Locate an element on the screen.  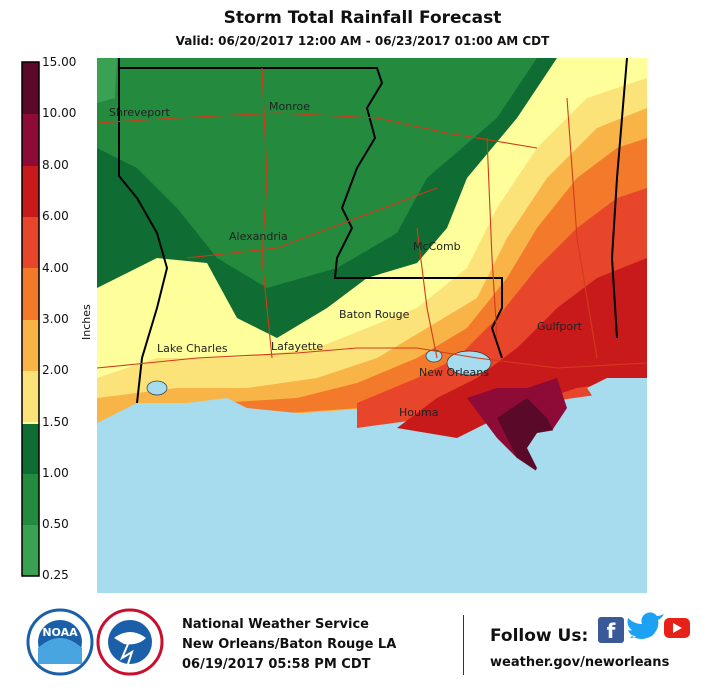
footer-divider is located at coordinates (463, 645).